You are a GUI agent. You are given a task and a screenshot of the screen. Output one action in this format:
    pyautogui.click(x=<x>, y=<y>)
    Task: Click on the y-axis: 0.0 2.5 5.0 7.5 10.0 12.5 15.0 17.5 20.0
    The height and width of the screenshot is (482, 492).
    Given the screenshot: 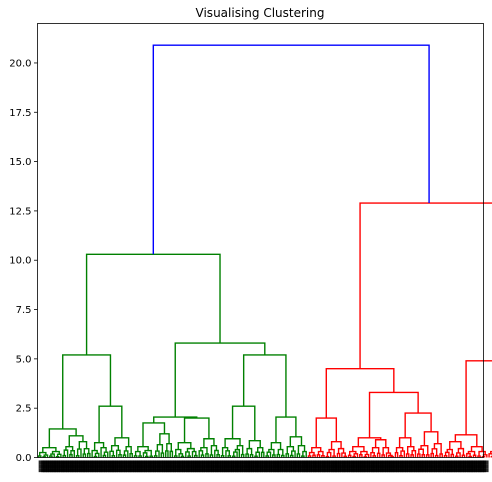 What is the action you would take?
    pyautogui.click(x=23, y=261)
    